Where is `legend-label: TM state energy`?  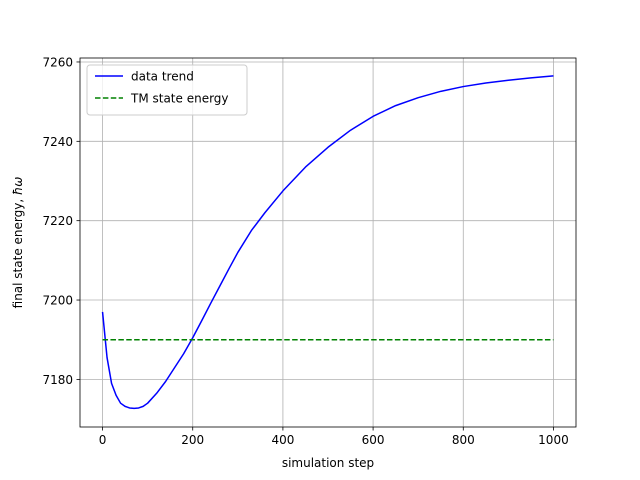
legend-label: TM state energy is located at coordinates (179, 99).